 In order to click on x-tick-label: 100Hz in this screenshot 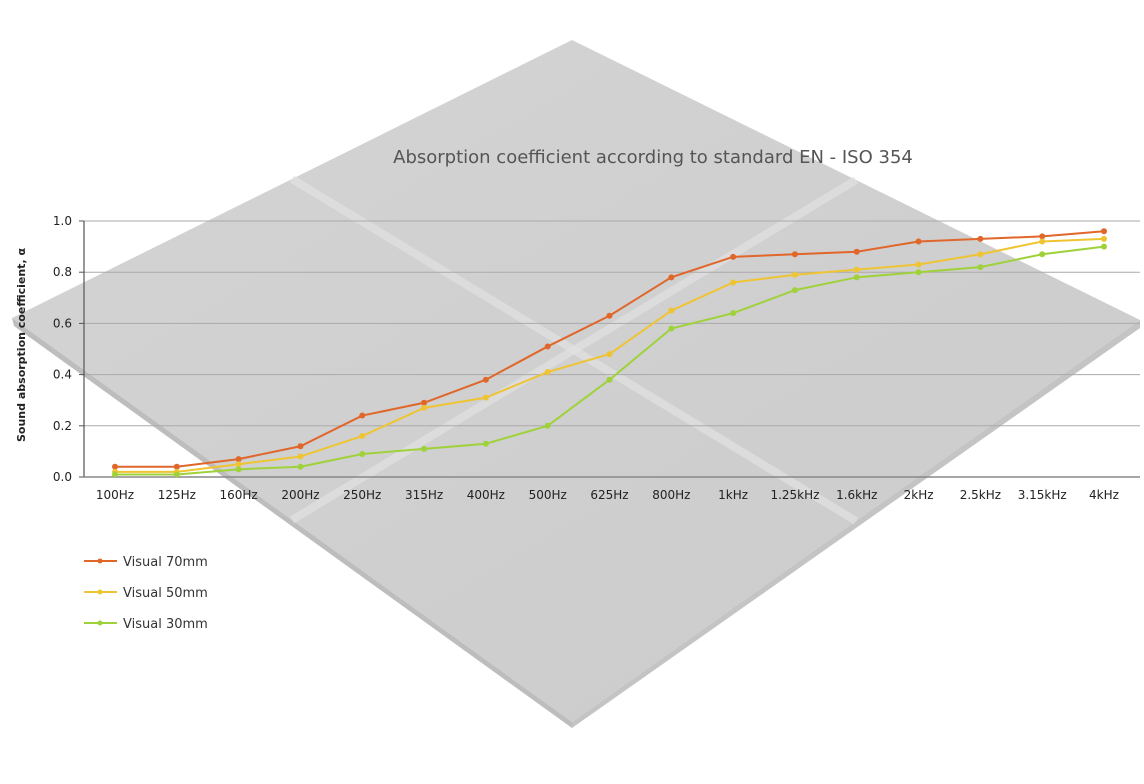, I will do `click(115, 495)`.